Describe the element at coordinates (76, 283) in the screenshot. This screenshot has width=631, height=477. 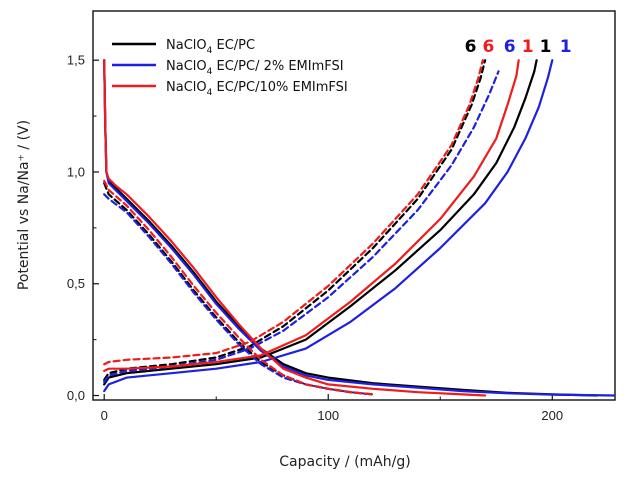
I see `y-tick-label: 0,5` at that location.